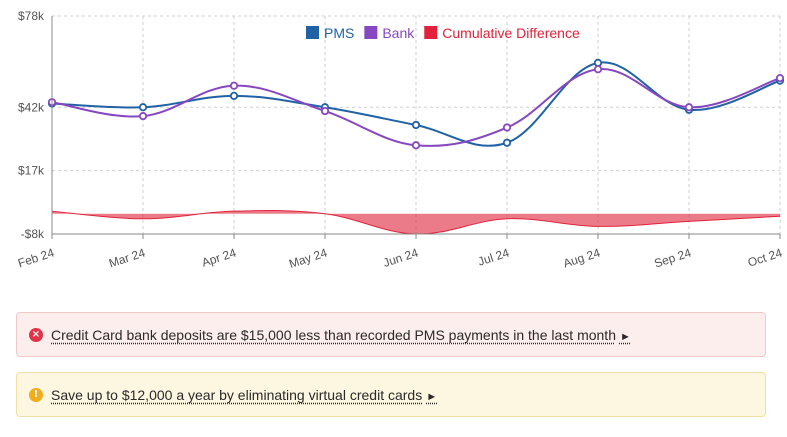 The height and width of the screenshot is (437, 787). I want to click on x-tick-label: Feb 24, so click(36, 257).